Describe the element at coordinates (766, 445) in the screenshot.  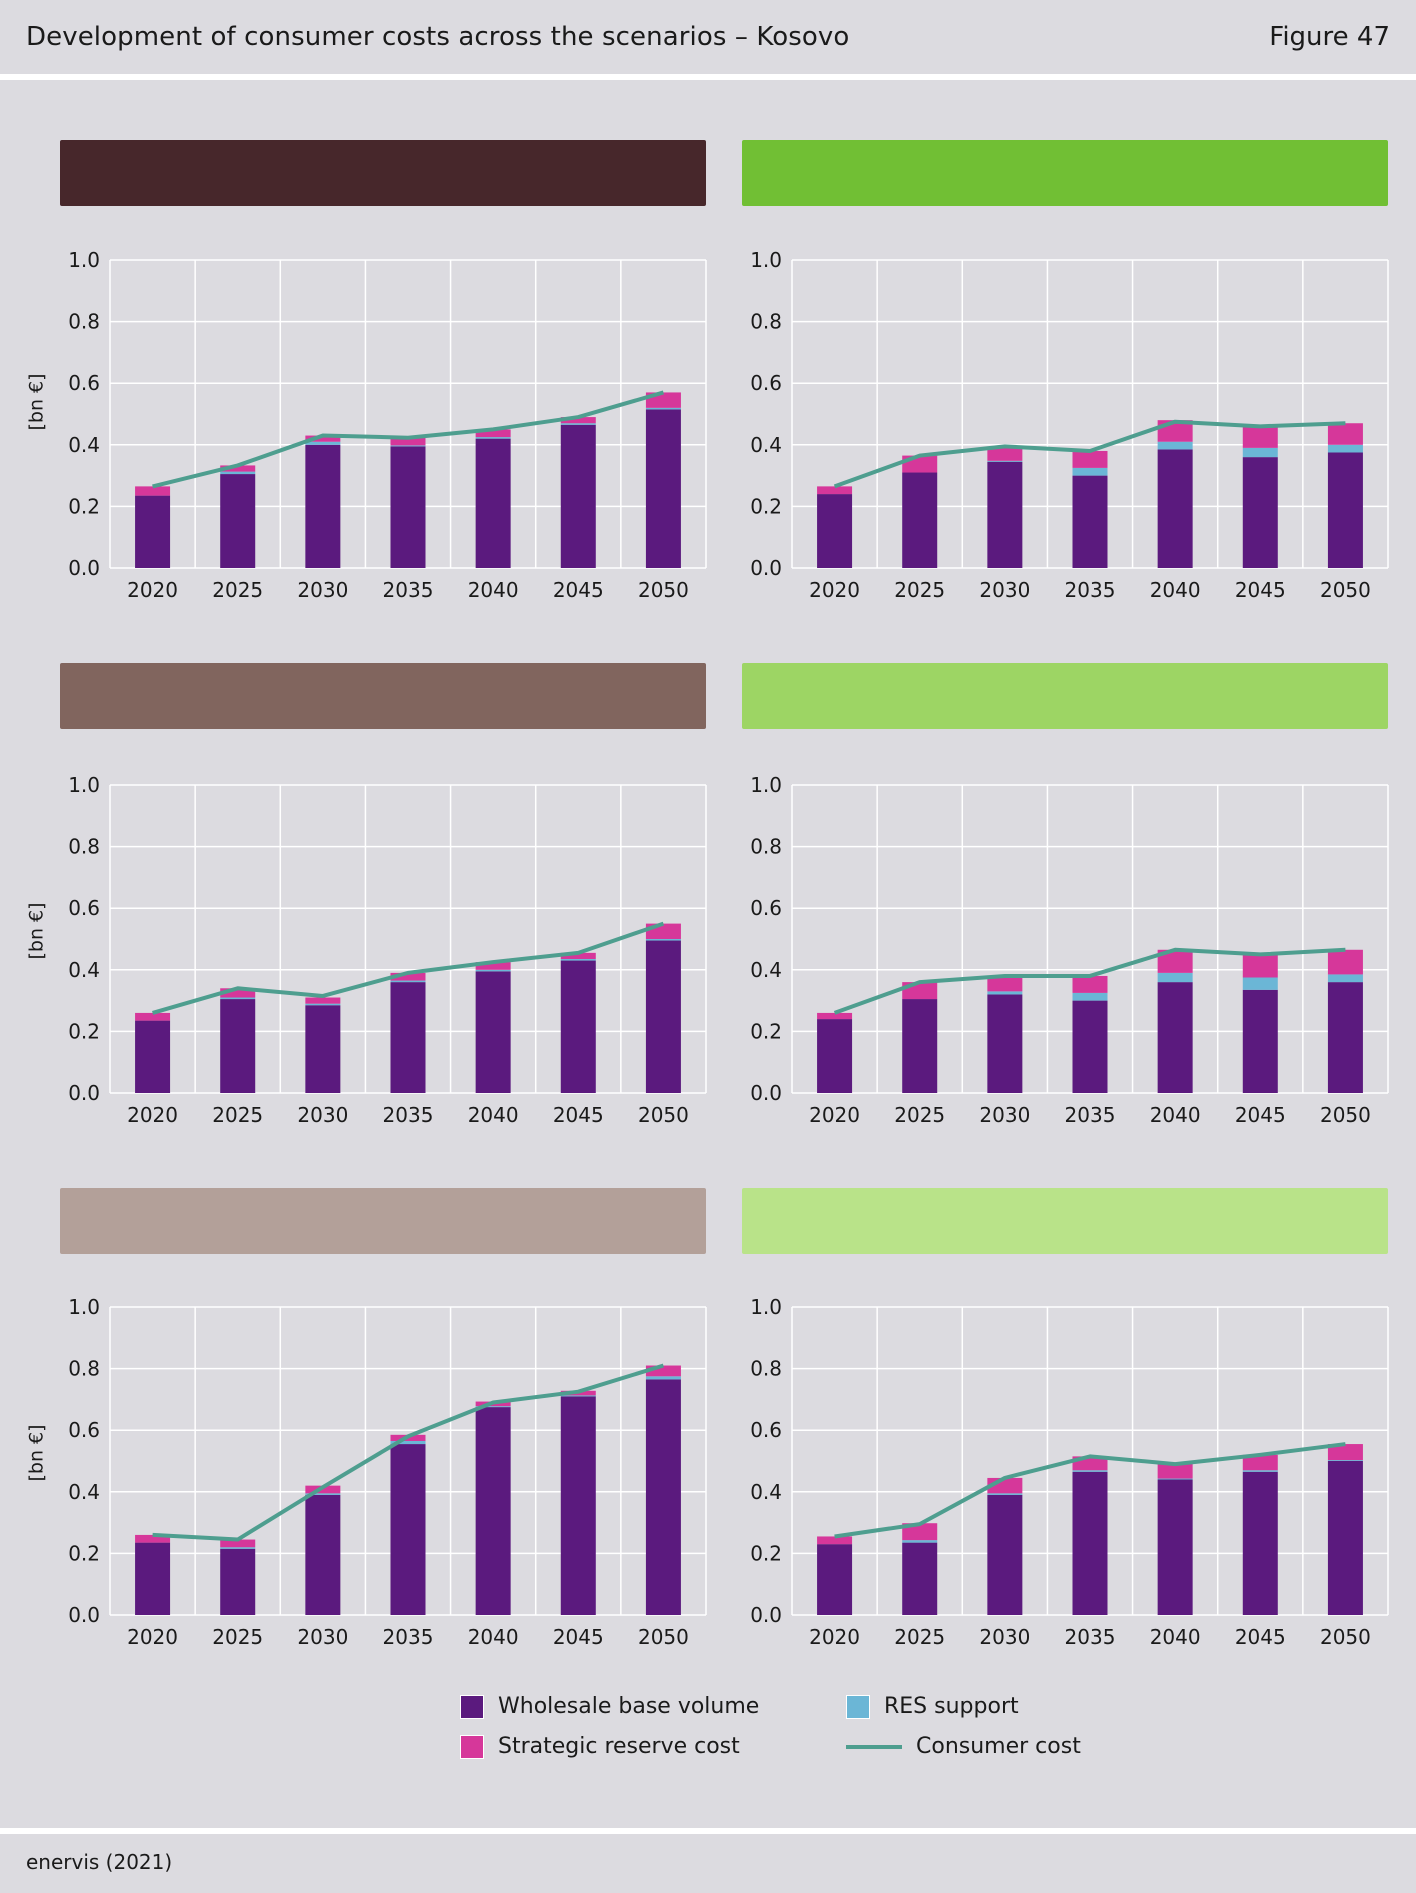
I see `y-tick-label: 0.4` at that location.